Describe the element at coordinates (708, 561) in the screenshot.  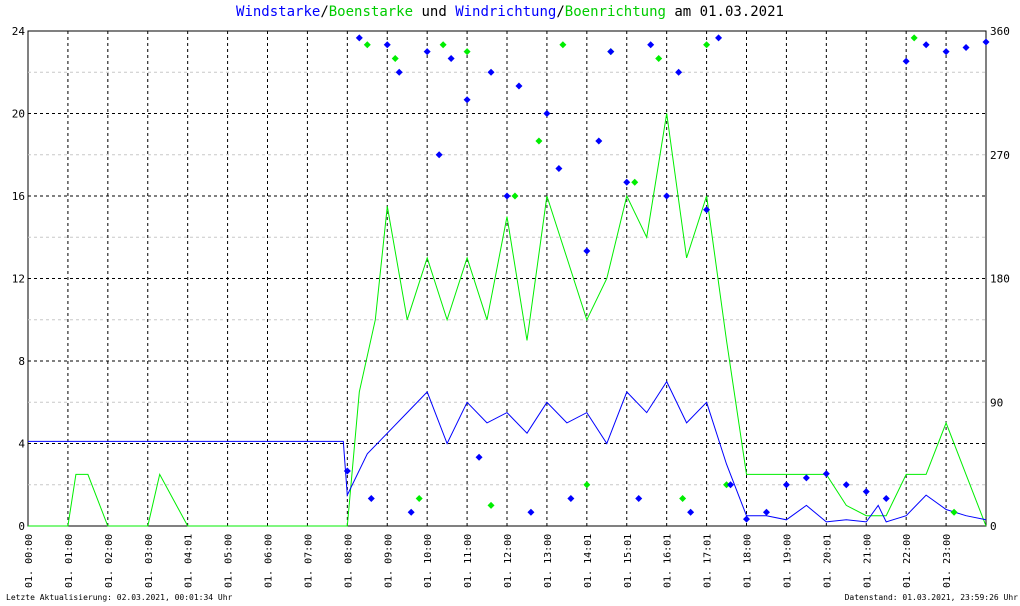
I see `x-tick-label: 01. 17:01` at that location.